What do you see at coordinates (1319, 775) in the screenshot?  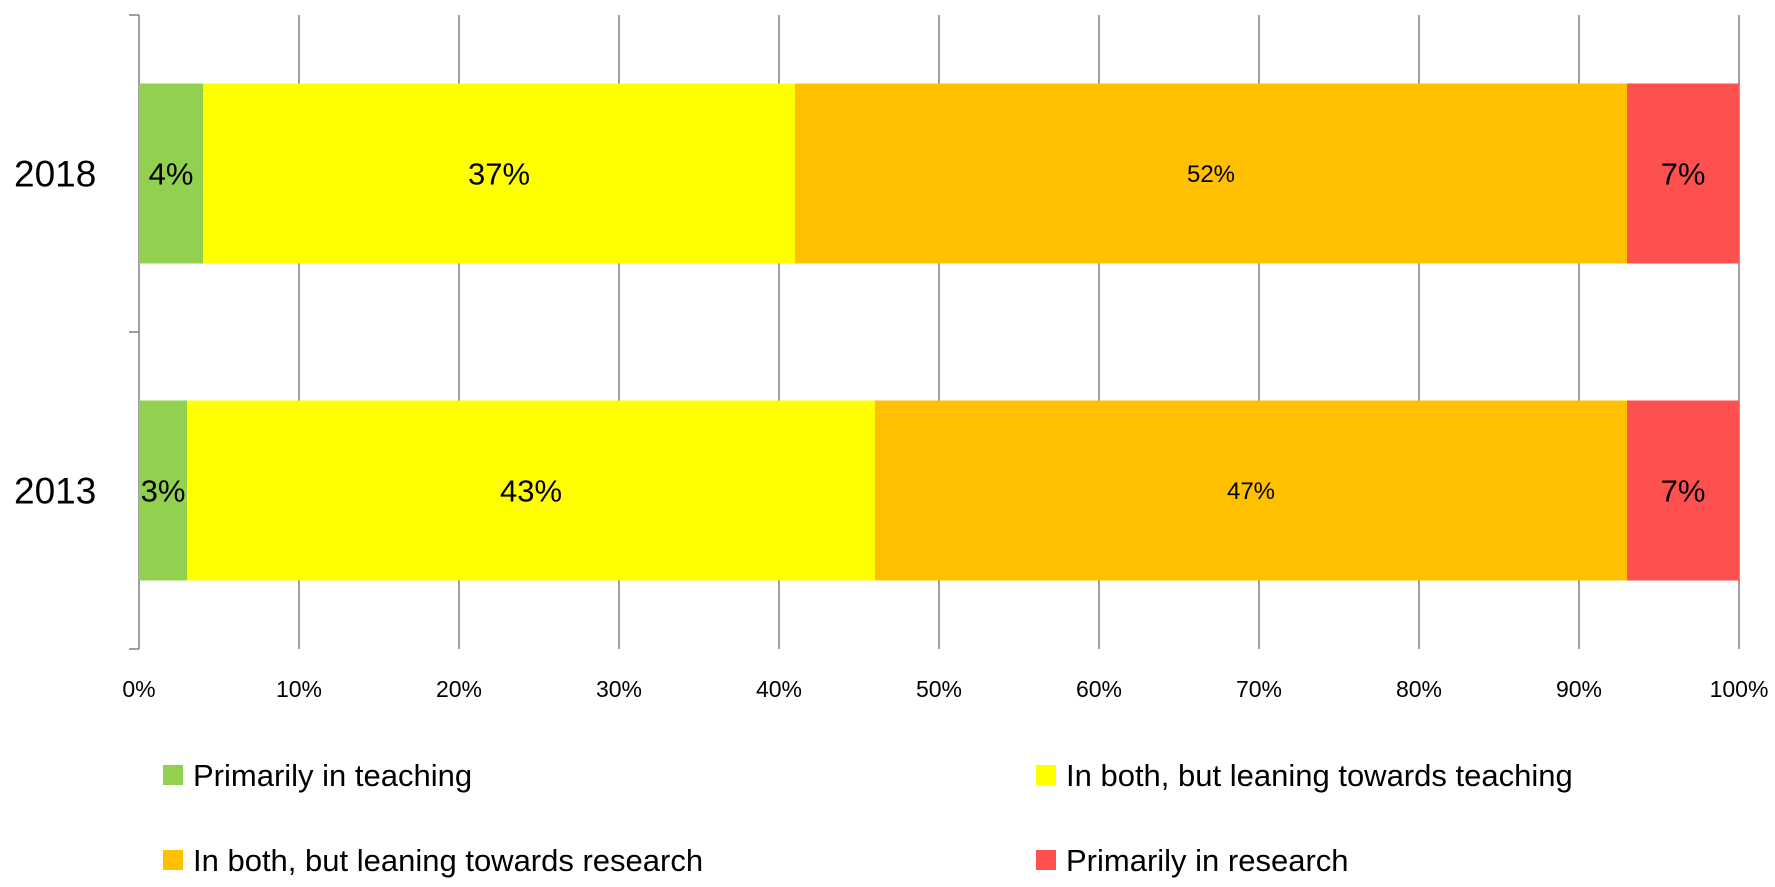 I see `legend-label: In both, but leaning towards teaching` at bounding box center [1319, 775].